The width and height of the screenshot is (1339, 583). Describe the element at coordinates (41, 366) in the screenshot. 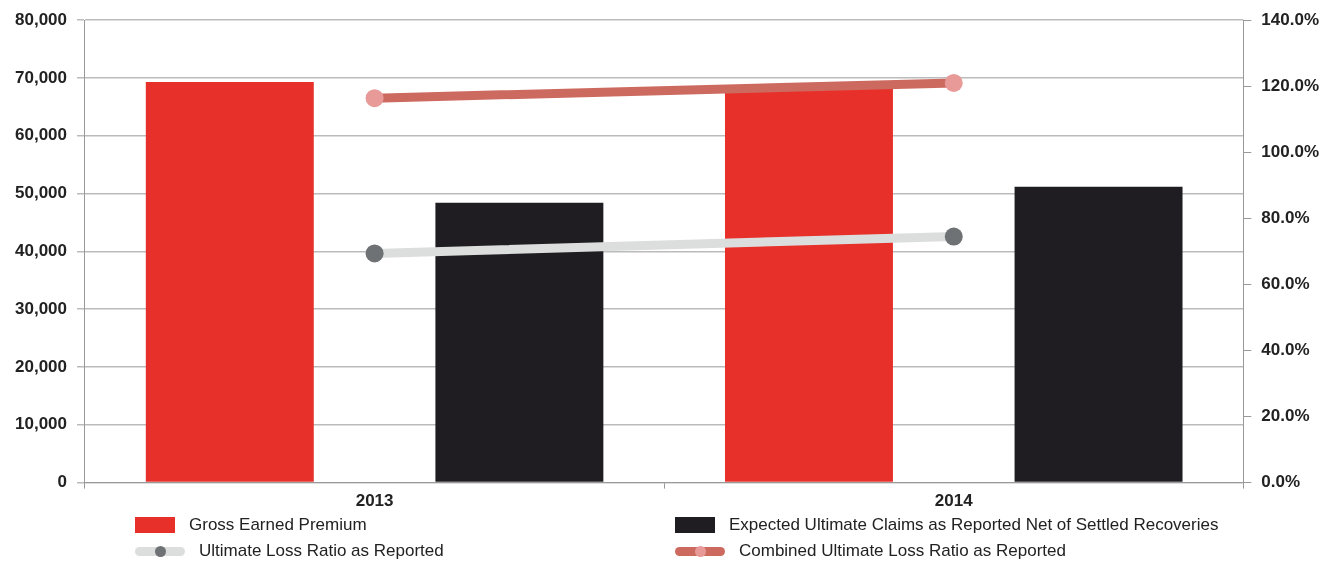

I see `y-tick-label: 20,000` at that location.